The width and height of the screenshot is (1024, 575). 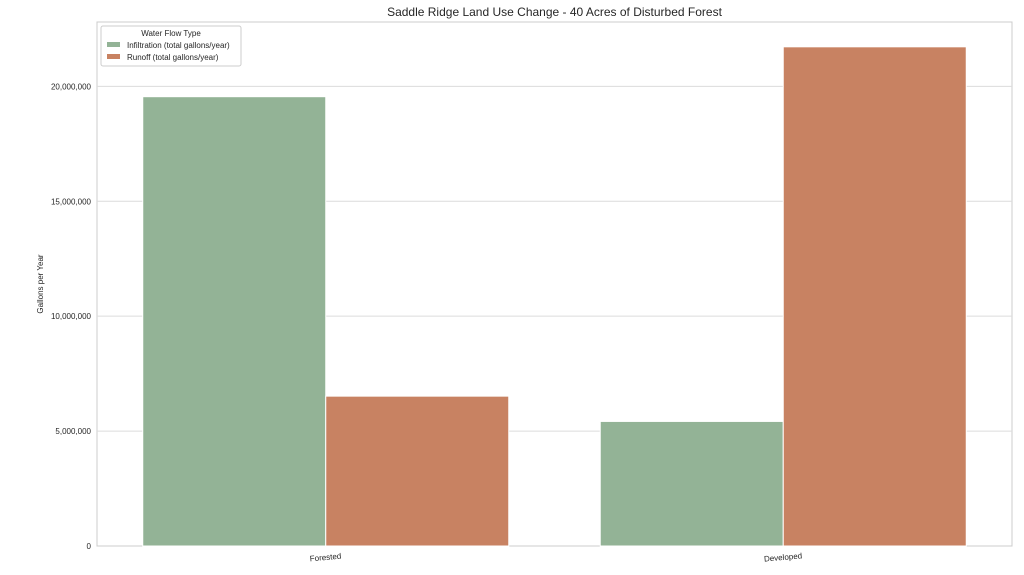 I want to click on legend-label: Runoff (total gallons/year), so click(x=173, y=57).